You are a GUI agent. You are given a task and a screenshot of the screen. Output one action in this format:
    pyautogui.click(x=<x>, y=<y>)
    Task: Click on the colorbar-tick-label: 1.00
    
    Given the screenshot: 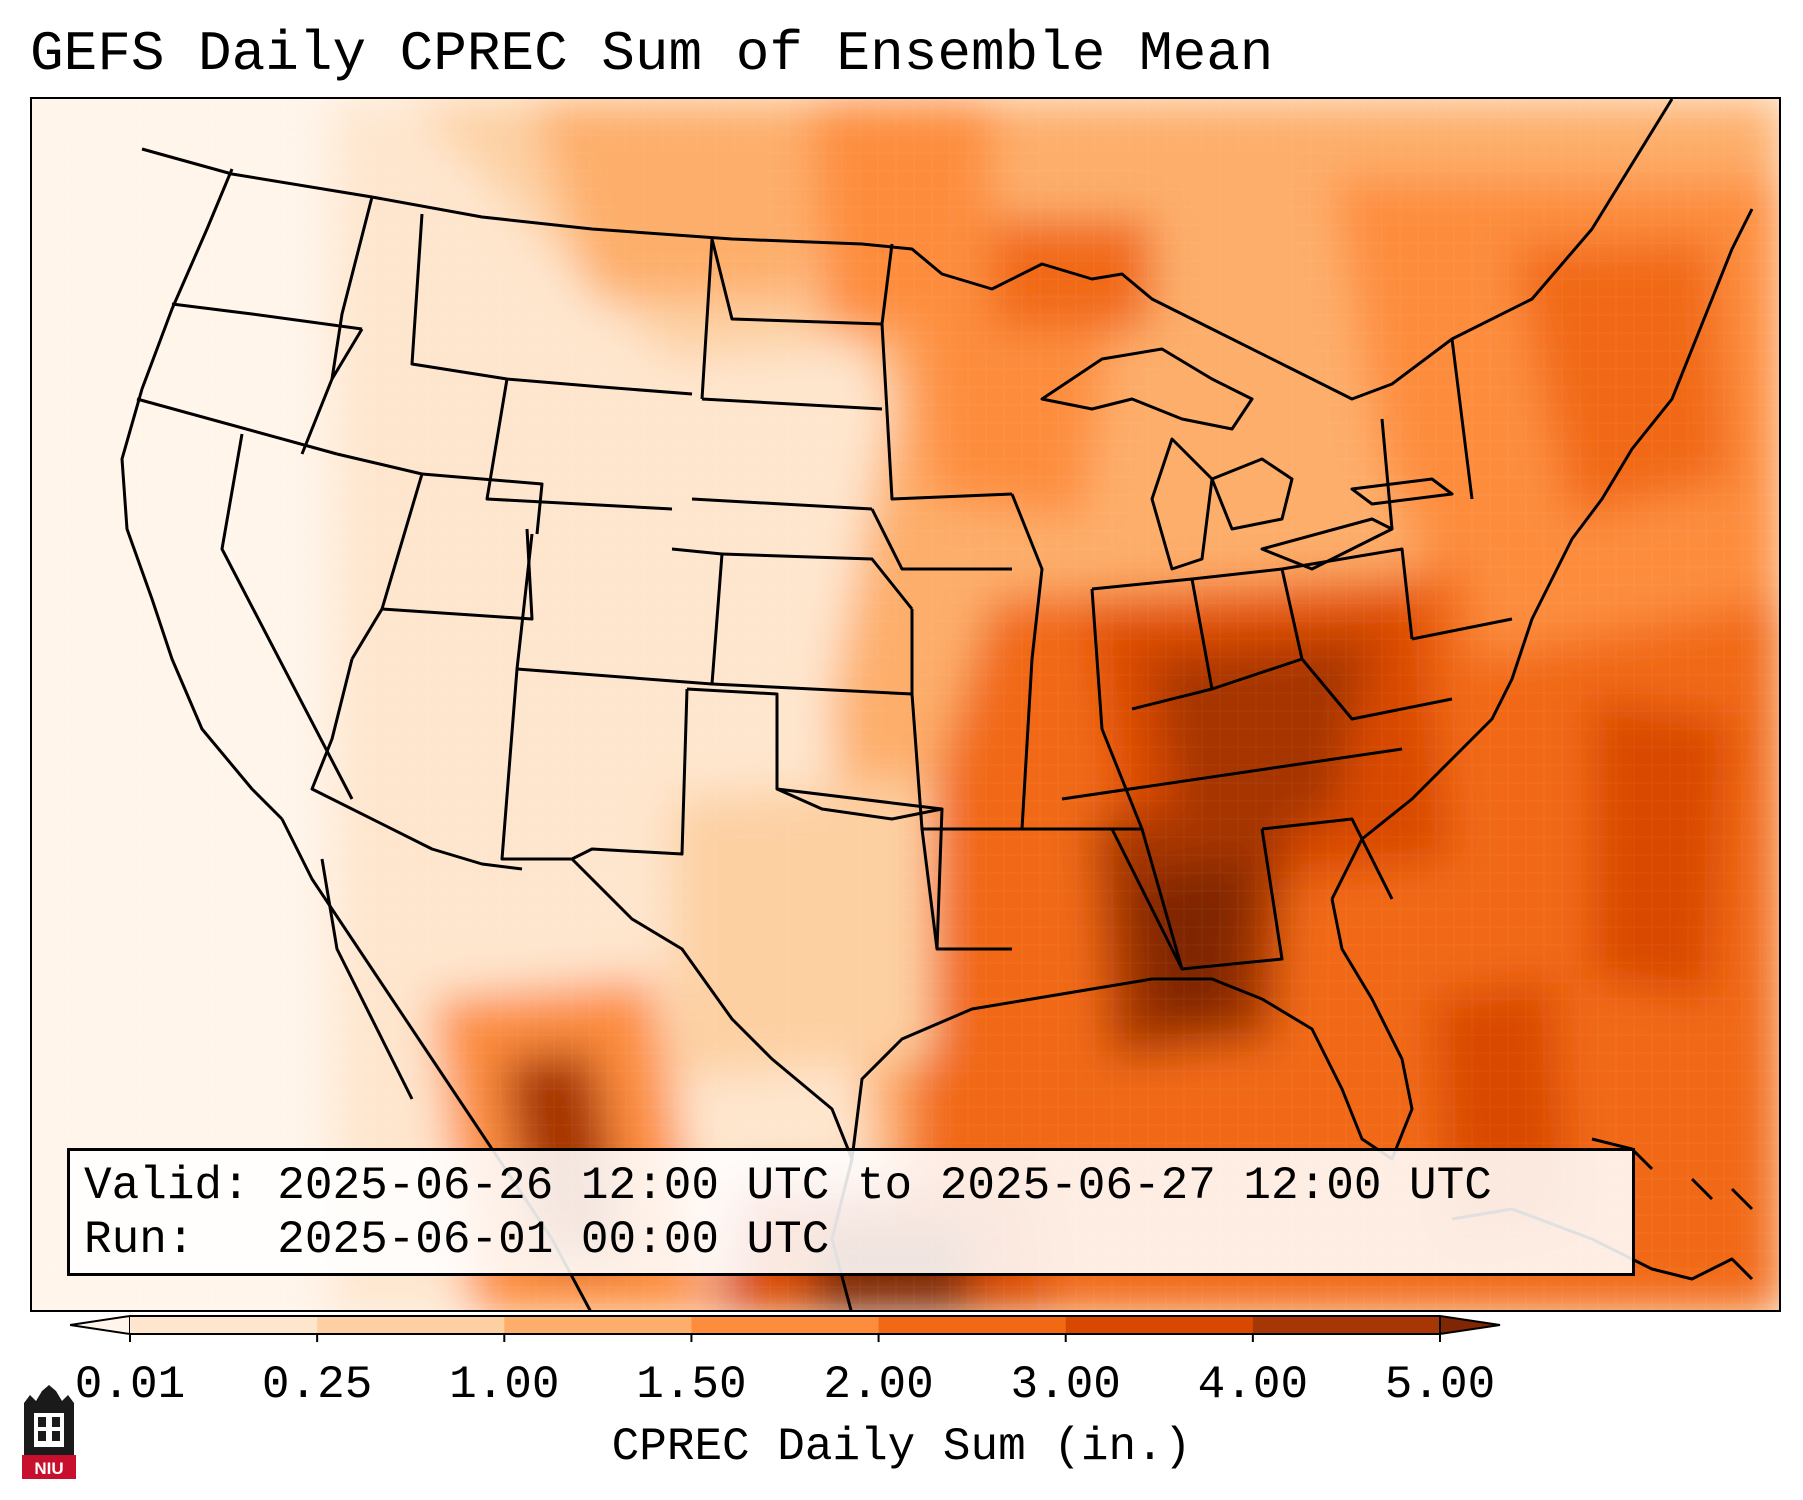 What is the action you would take?
    pyautogui.click(x=504, y=1385)
    